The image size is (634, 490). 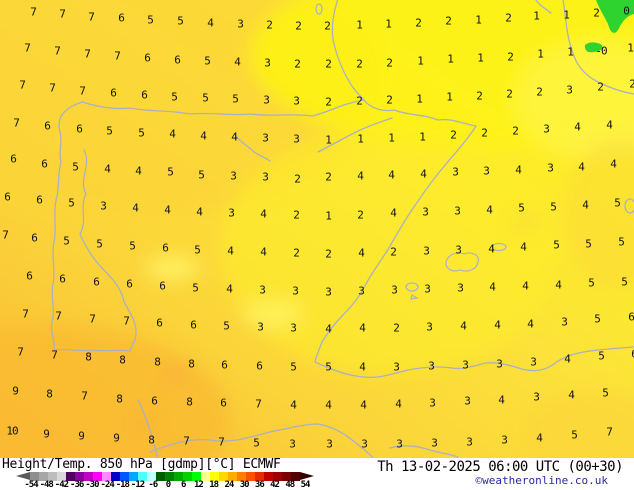 I want to click on island-mallorca, so click(x=462, y=262).